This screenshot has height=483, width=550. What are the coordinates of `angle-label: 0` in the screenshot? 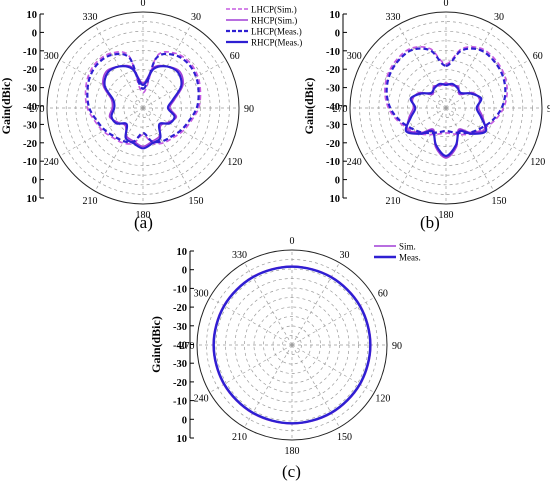 It's located at (446, 4).